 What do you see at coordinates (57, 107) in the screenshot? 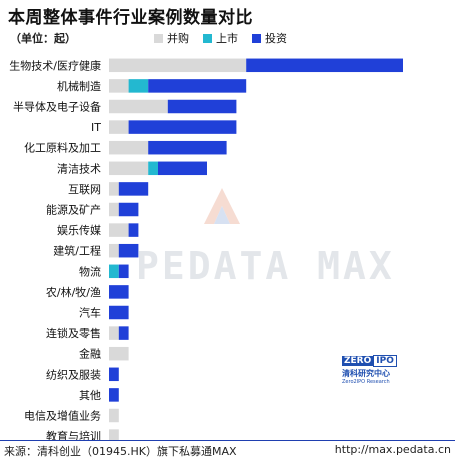
I see `category-label: 半导体及电子设备` at bounding box center [57, 107].